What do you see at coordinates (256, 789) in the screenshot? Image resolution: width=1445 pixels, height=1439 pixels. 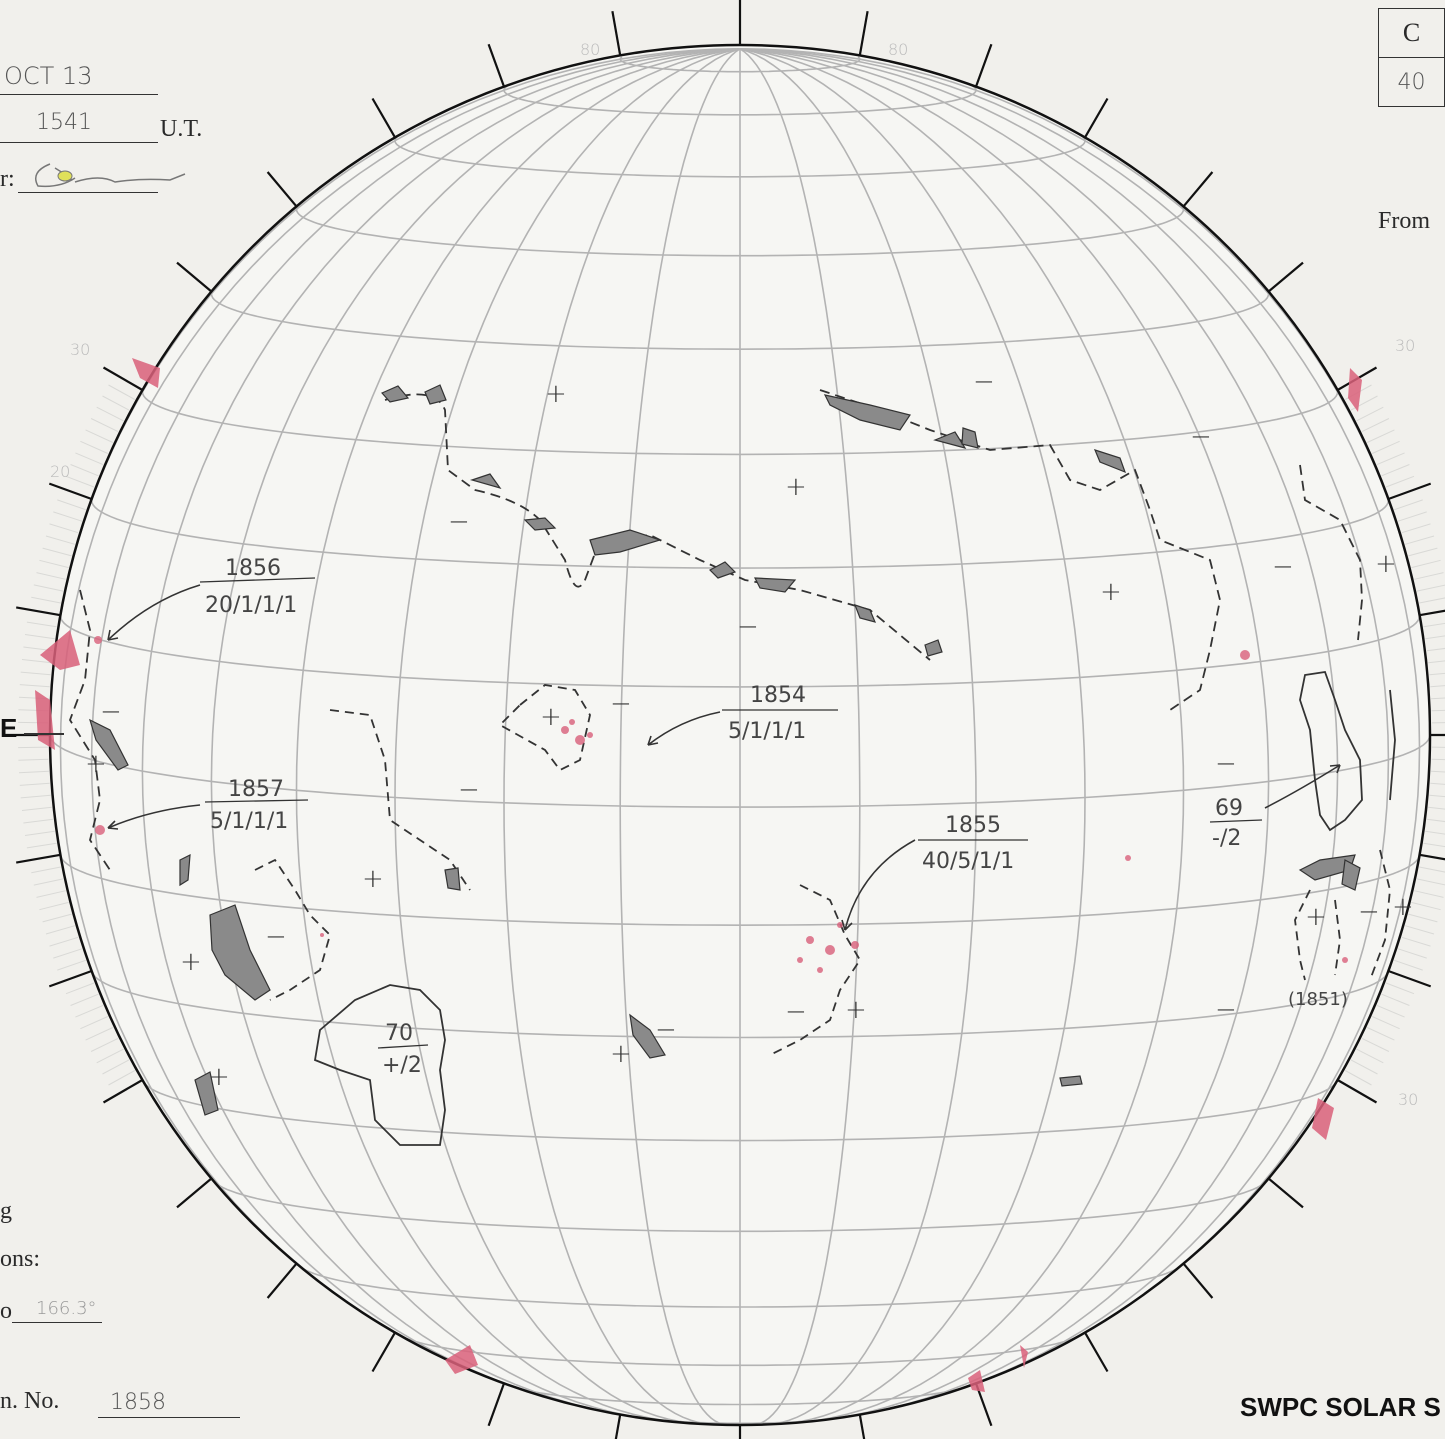 I see `region-1857-number: 1857` at bounding box center [256, 789].